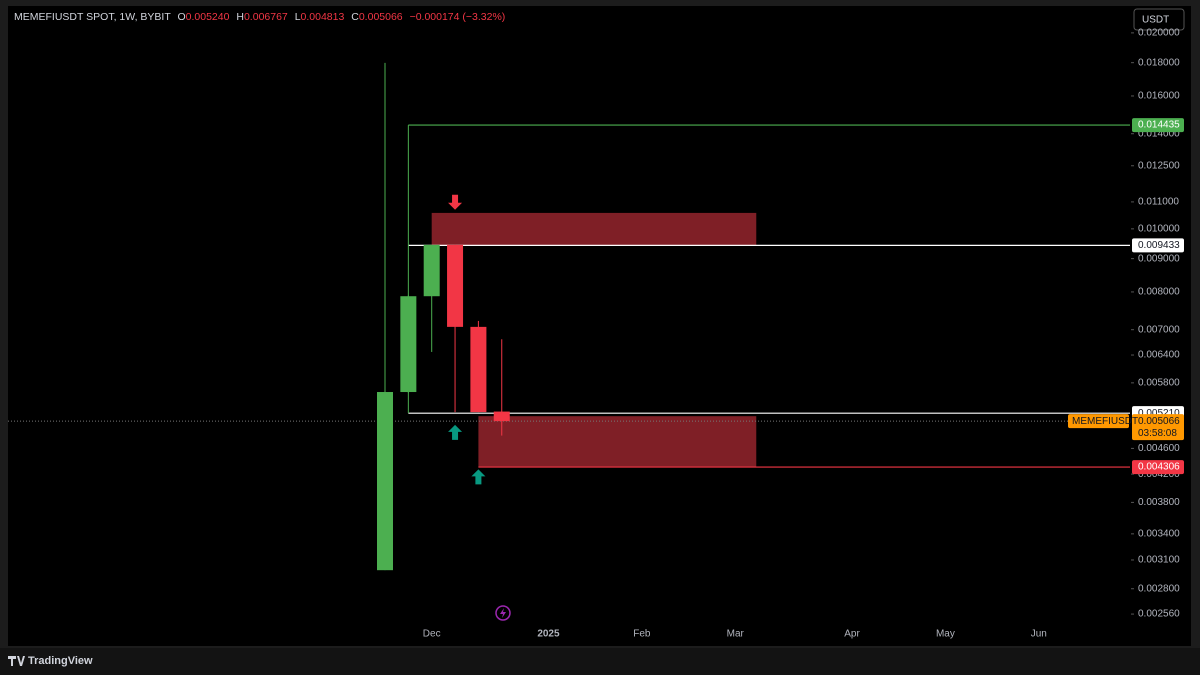 The image size is (1200, 675). I want to click on icon-bolt, so click(503, 613).